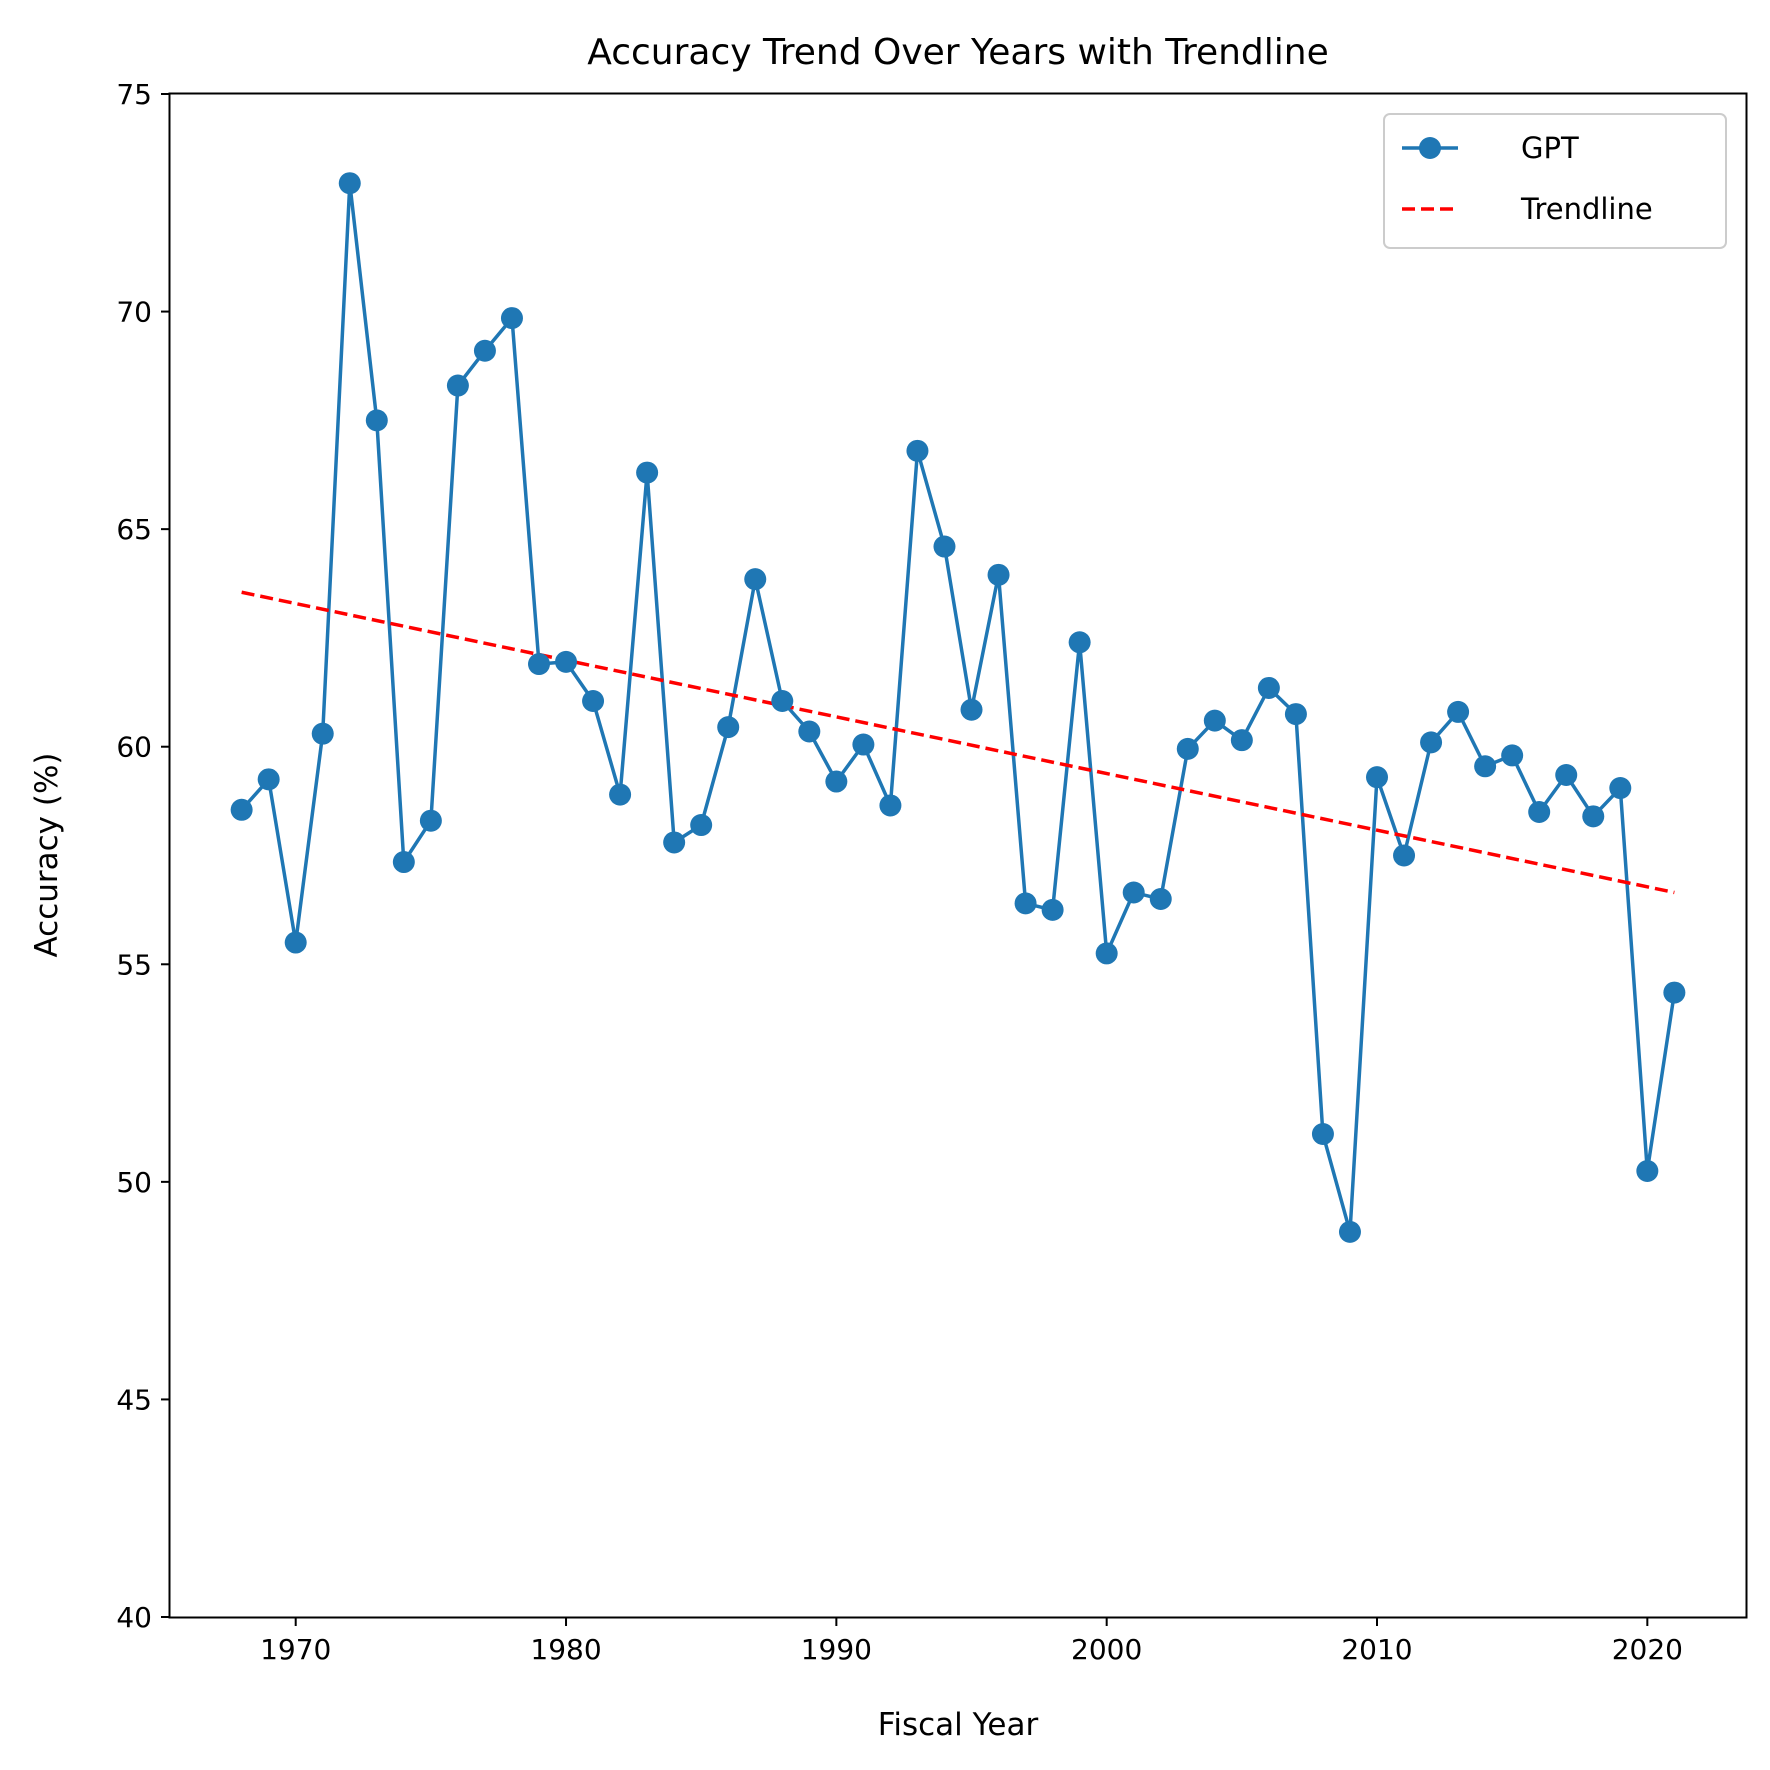  Describe the element at coordinates (134, 312) in the screenshot. I see `y-tick-label: 70` at that location.